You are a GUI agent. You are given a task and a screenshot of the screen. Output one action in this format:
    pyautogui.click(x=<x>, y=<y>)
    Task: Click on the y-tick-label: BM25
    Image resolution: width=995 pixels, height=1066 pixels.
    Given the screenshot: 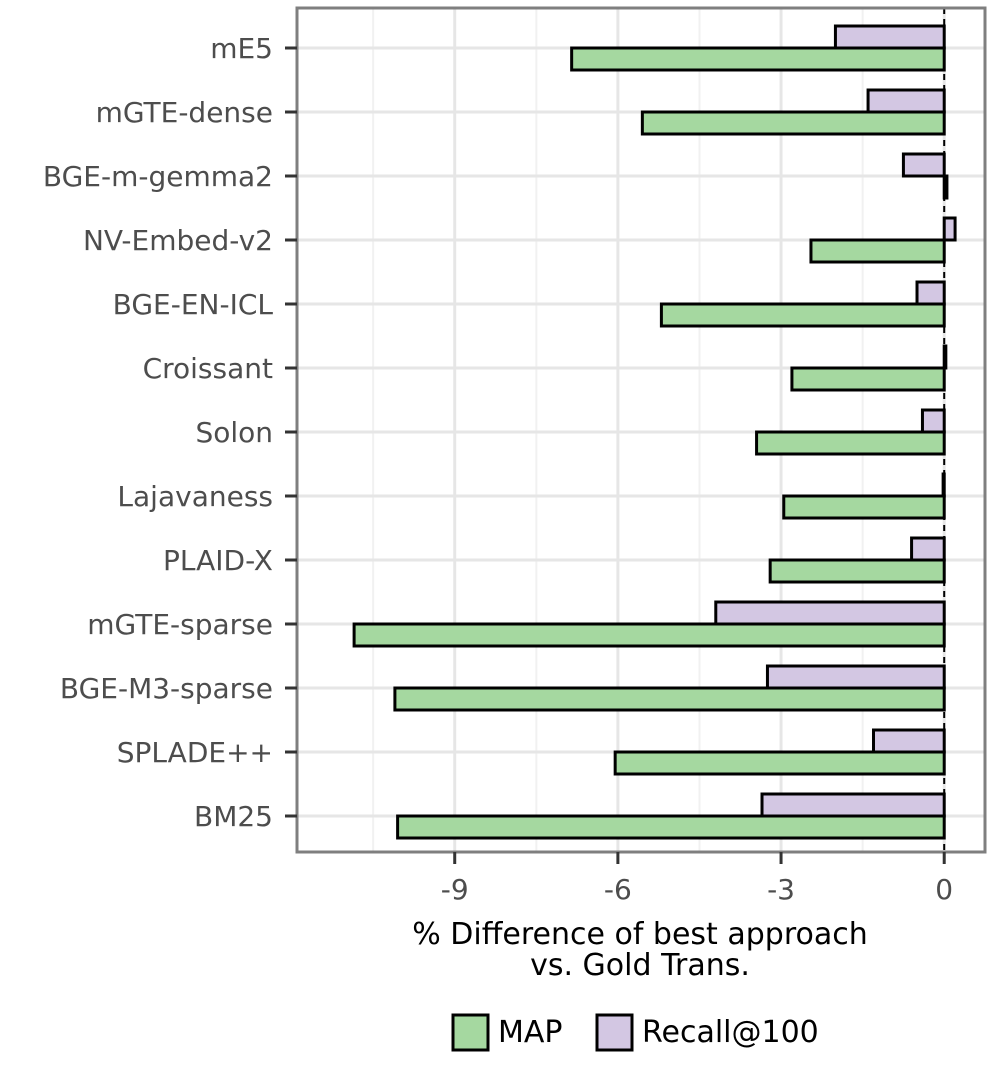 What is the action you would take?
    pyautogui.click(x=233, y=816)
    